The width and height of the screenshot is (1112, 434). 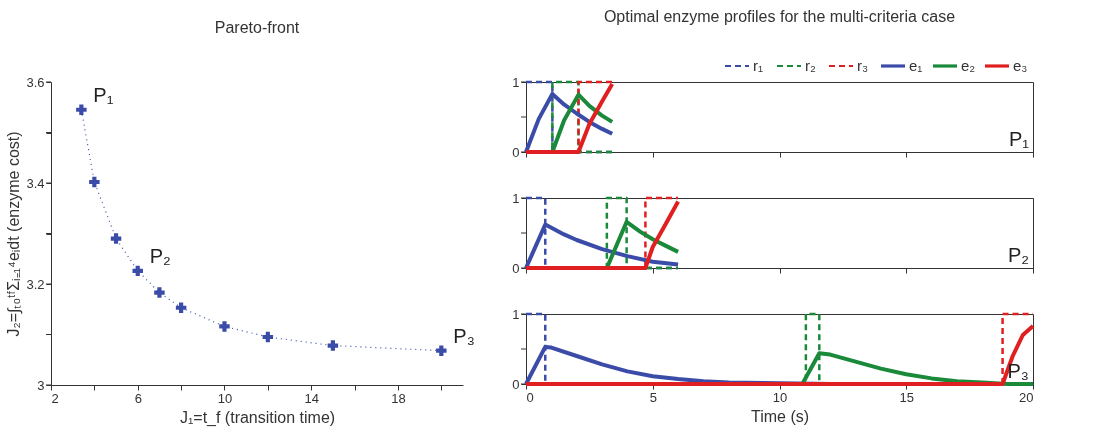 What do you see at coordinates (41, 385) in the screenshot?
I see `y-tick-label: 3` at bounding box center [41, 385].